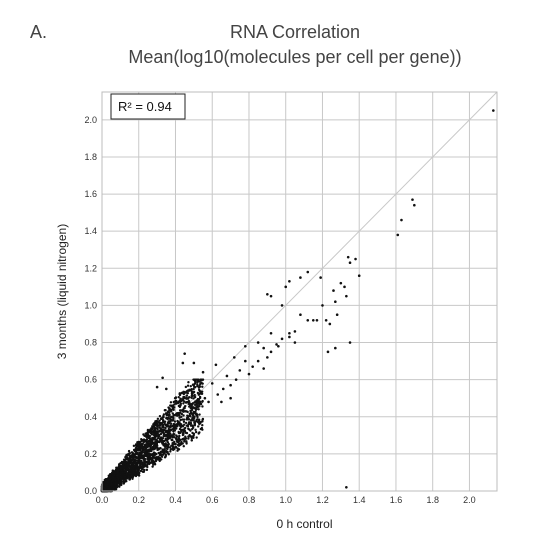  I want to click on panel-label: A., so click(39, 32).